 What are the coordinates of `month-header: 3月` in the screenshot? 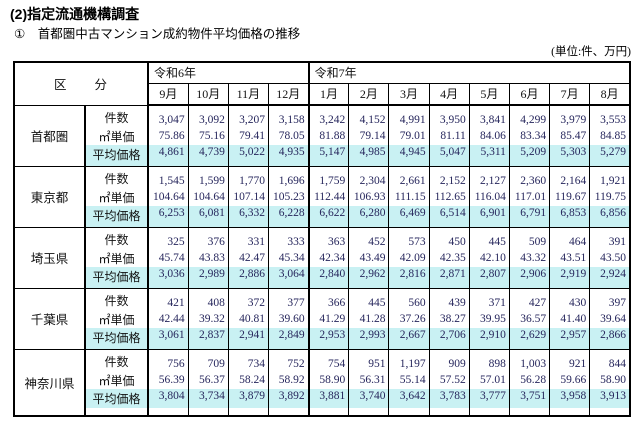 It's located at (409, 94).